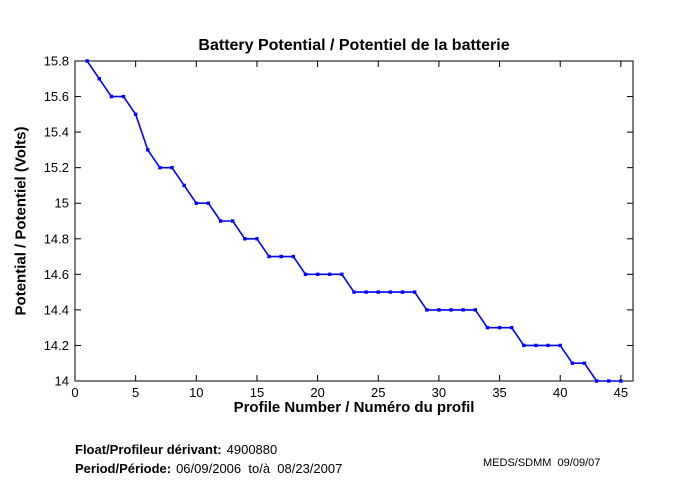 The height and width of the screenshot is (500, 680). I want to click on x-tick-label: 10, so click(196, 392).